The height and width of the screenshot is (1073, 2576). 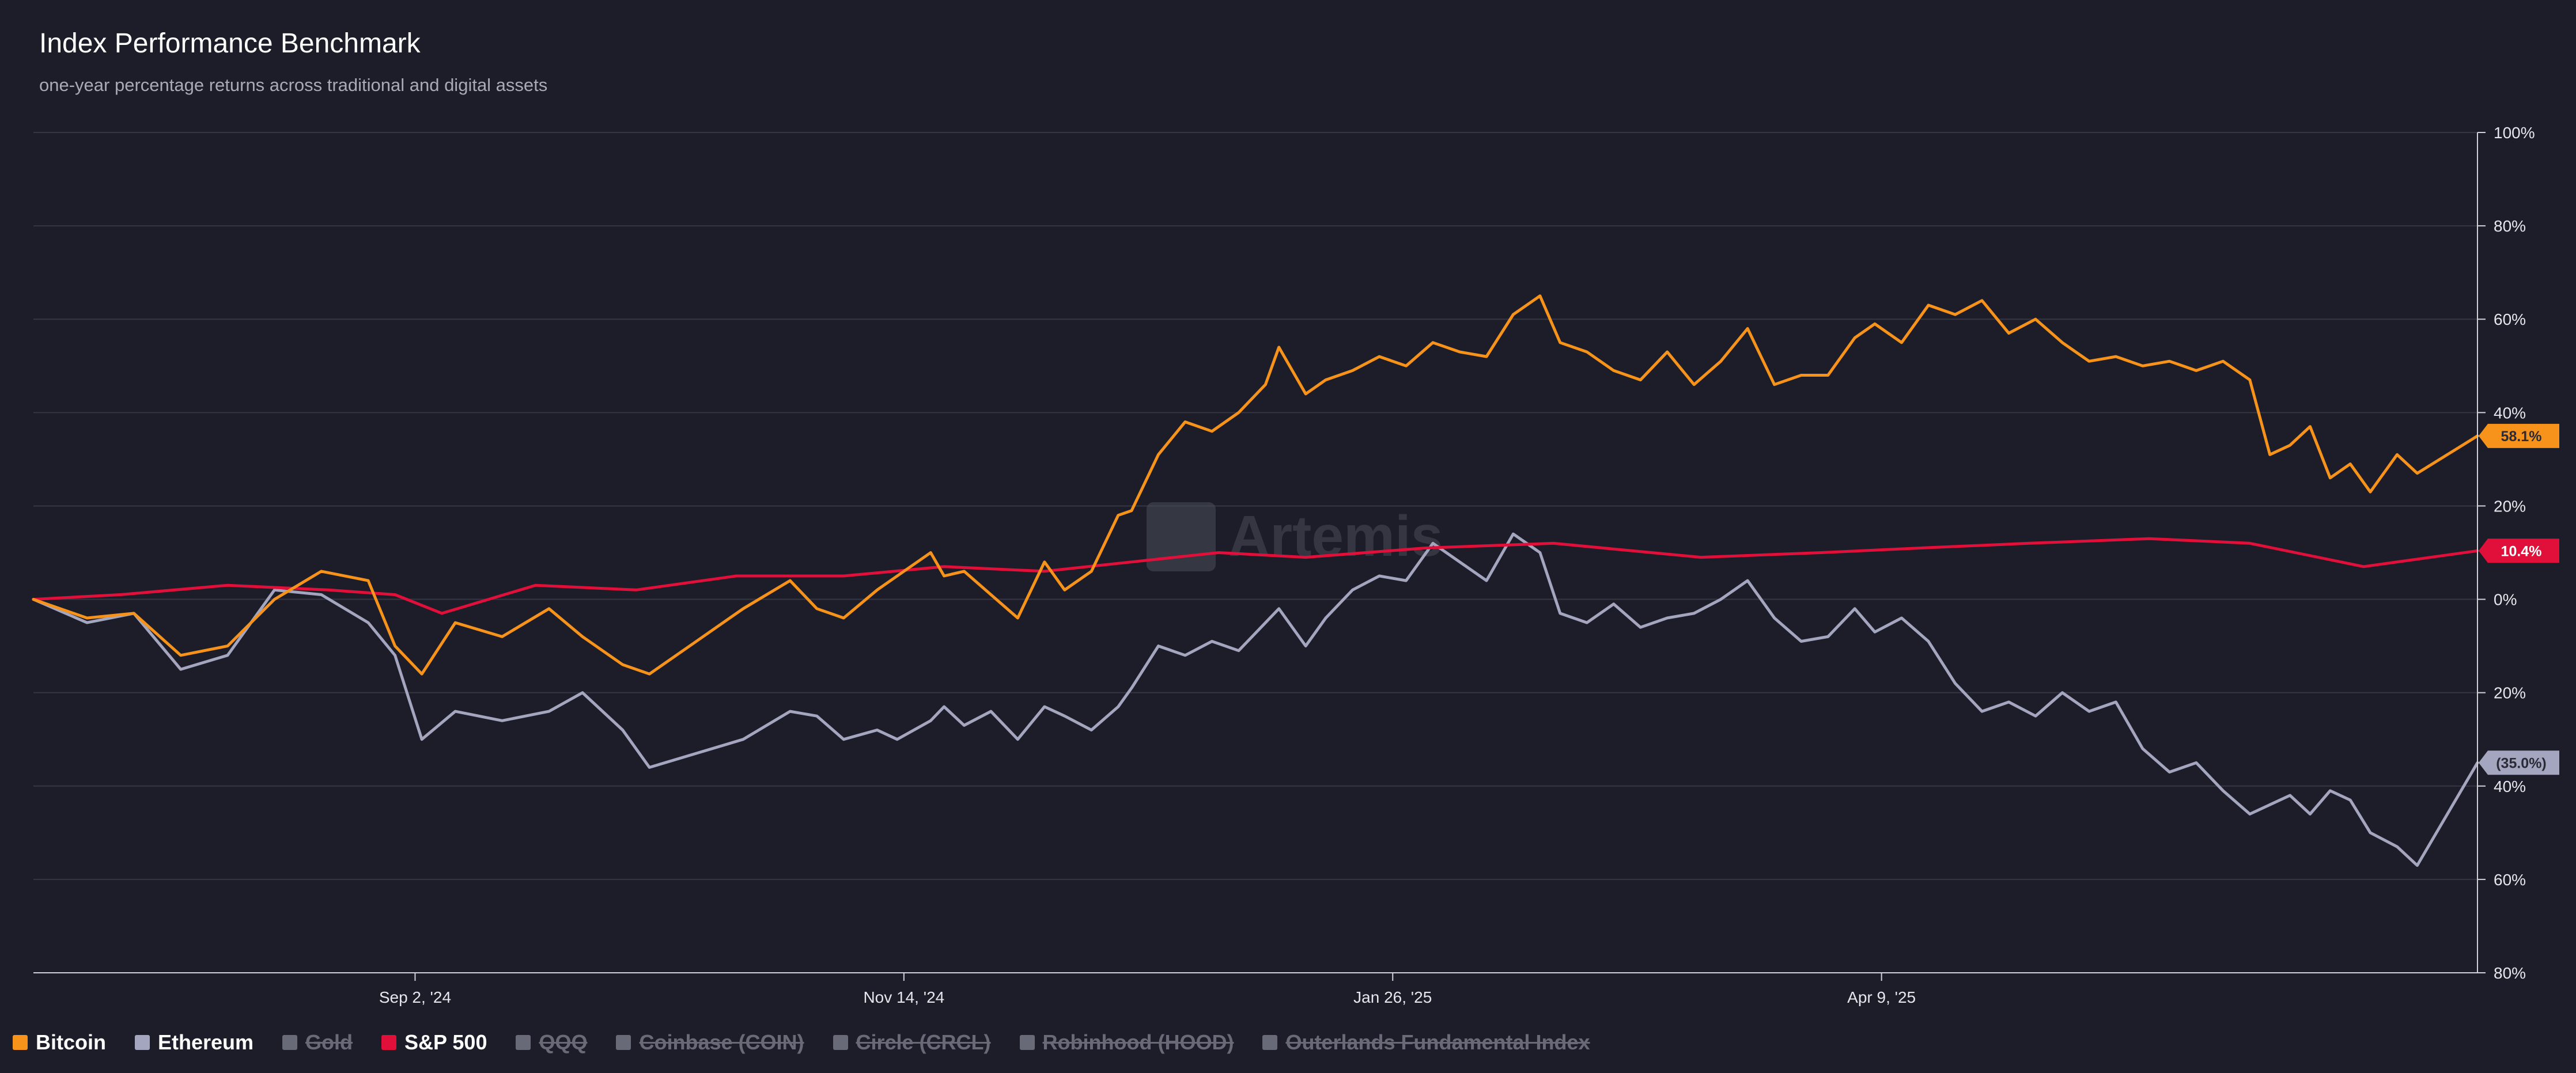 I want to click on end-label-bitcoin: 58.1%, so click(x=2519, y=435).